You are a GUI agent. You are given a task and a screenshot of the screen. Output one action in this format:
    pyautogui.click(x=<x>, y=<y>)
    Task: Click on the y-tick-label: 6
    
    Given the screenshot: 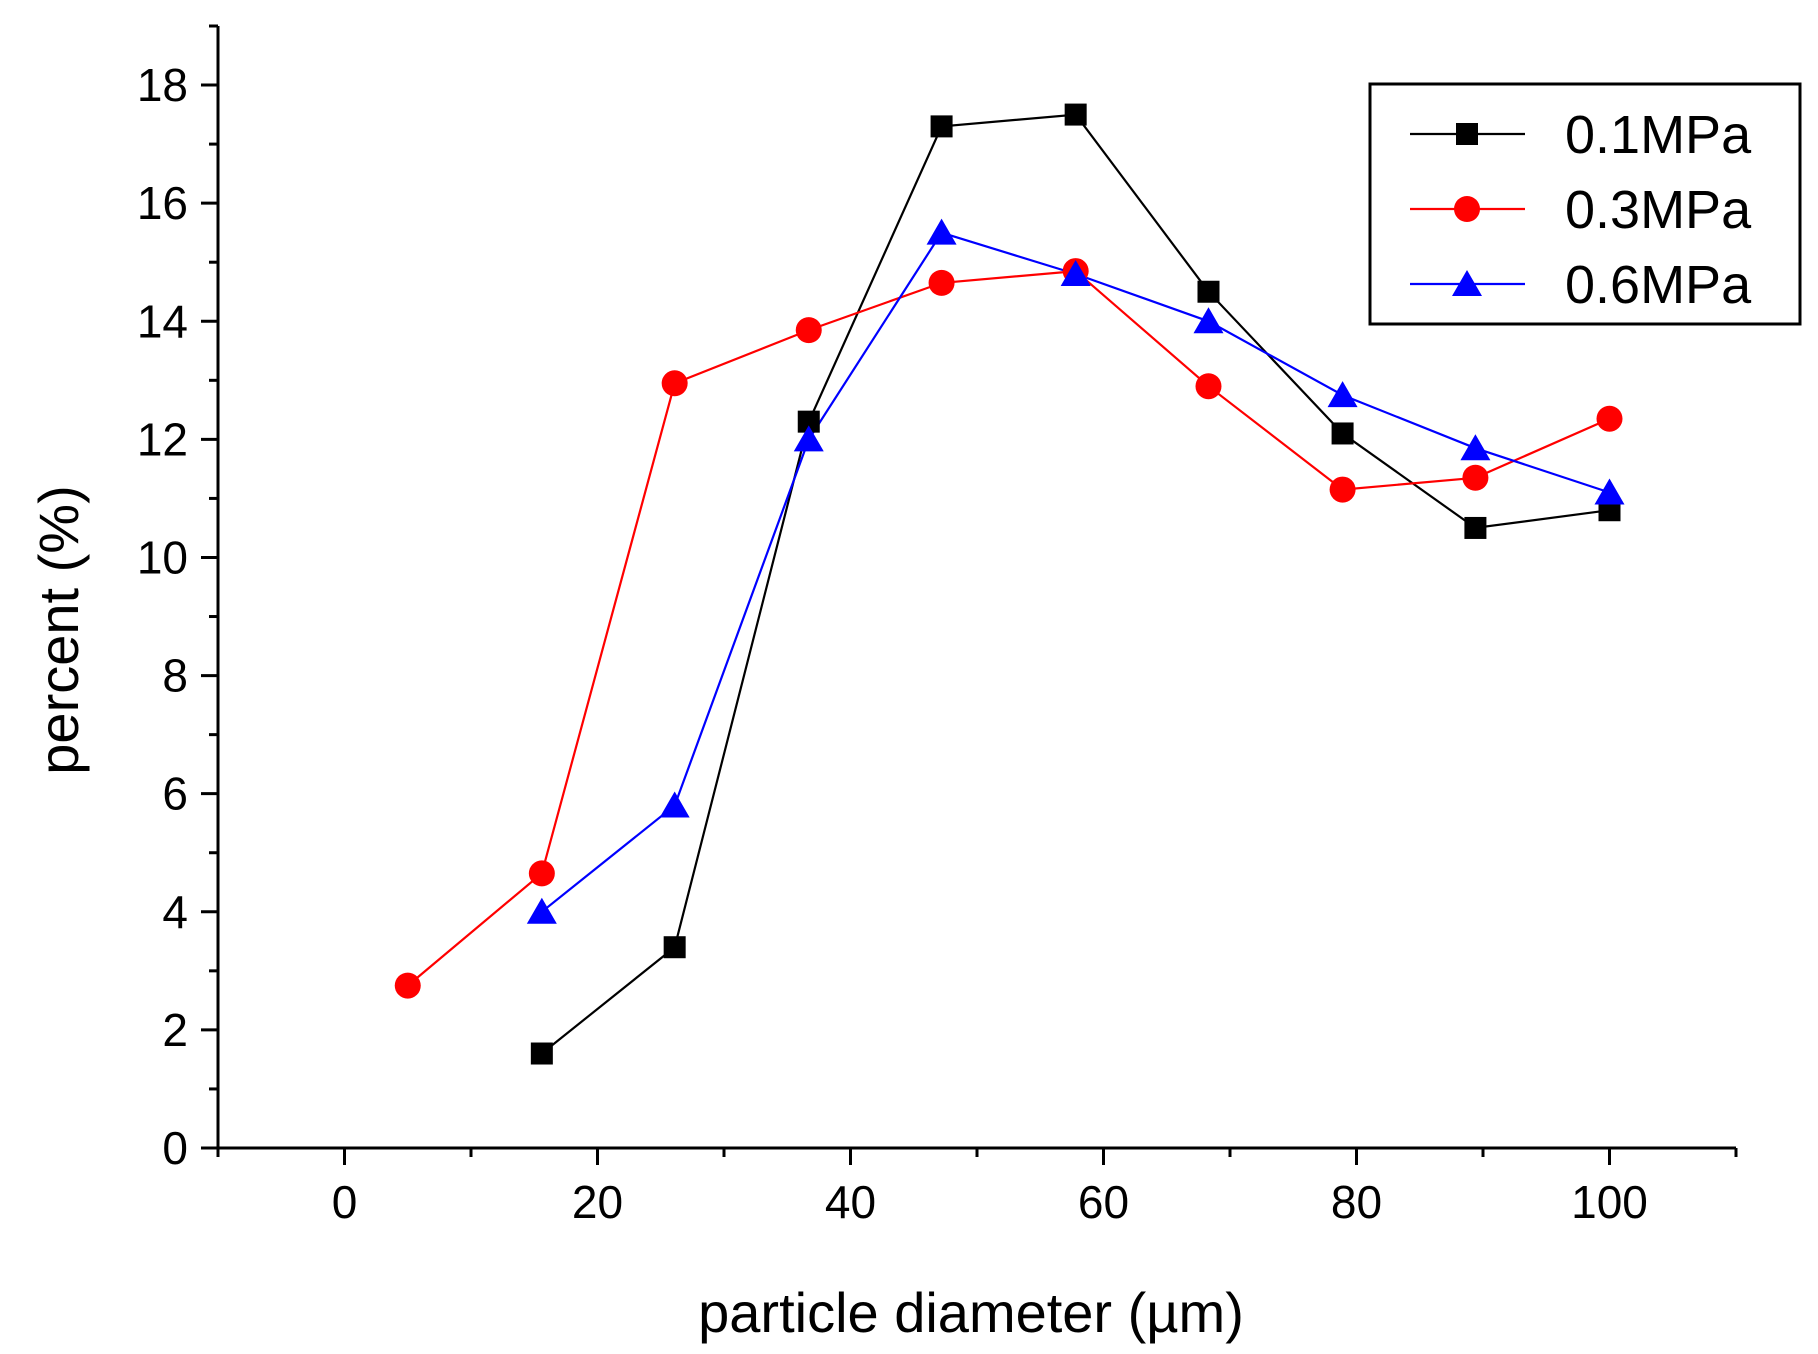 What is the action you would take?
    pyautogui.click(x=175, y=794)
    